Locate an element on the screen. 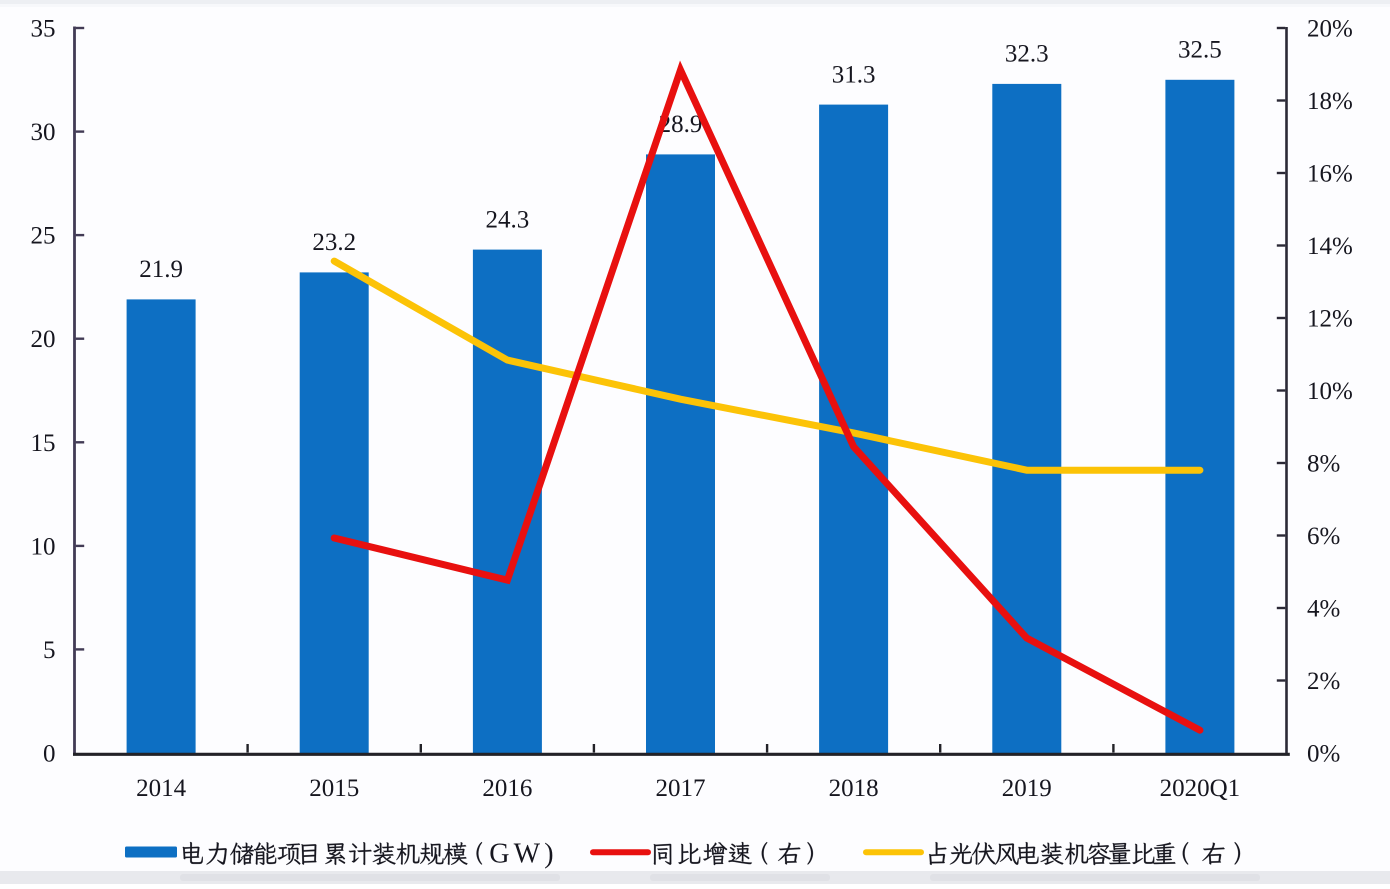  svg-text: 2018 is located at coordinates (854, 788).